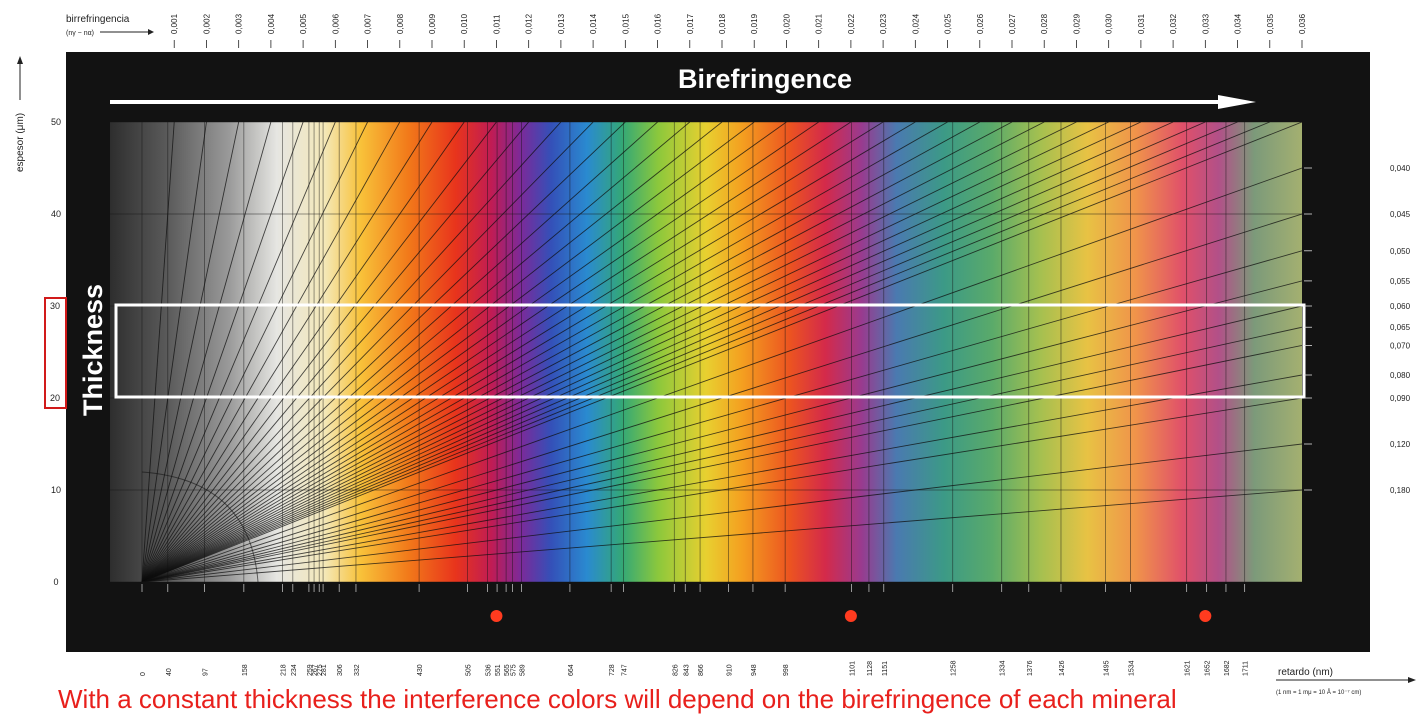  What do you see at coordinates (206, 23) in the screenshot?
I see `top-tick-label: 0,002` at bounding box center [206, 23].